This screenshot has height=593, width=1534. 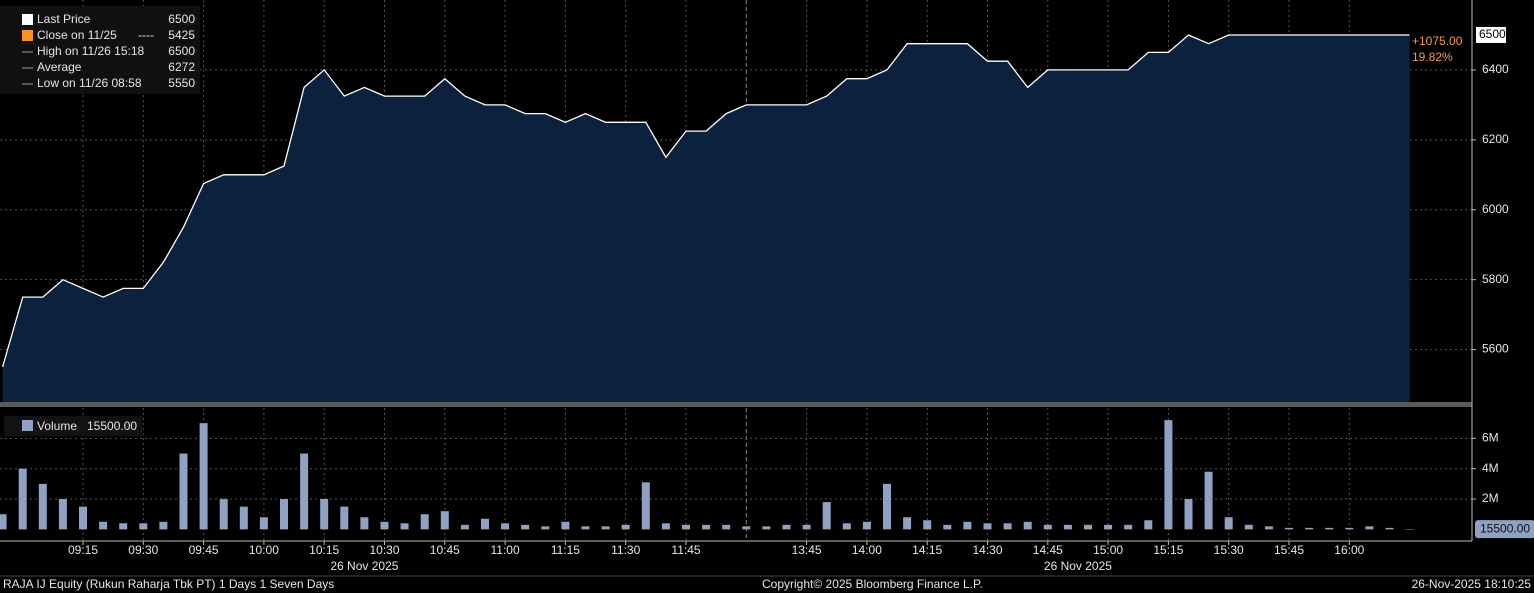 I want to click on x-tick-label: 16:00, so click(x=1349, y=550).